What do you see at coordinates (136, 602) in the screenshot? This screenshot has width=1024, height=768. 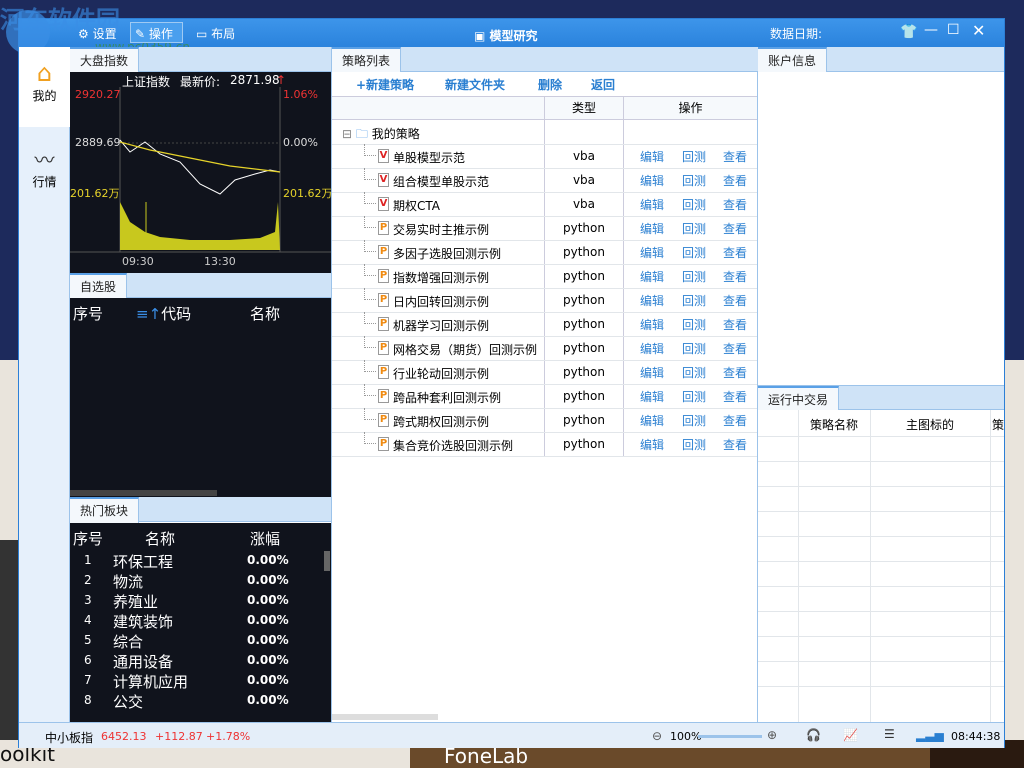 I see `sector-name: 养殖业` at bounding box center [136, 602].